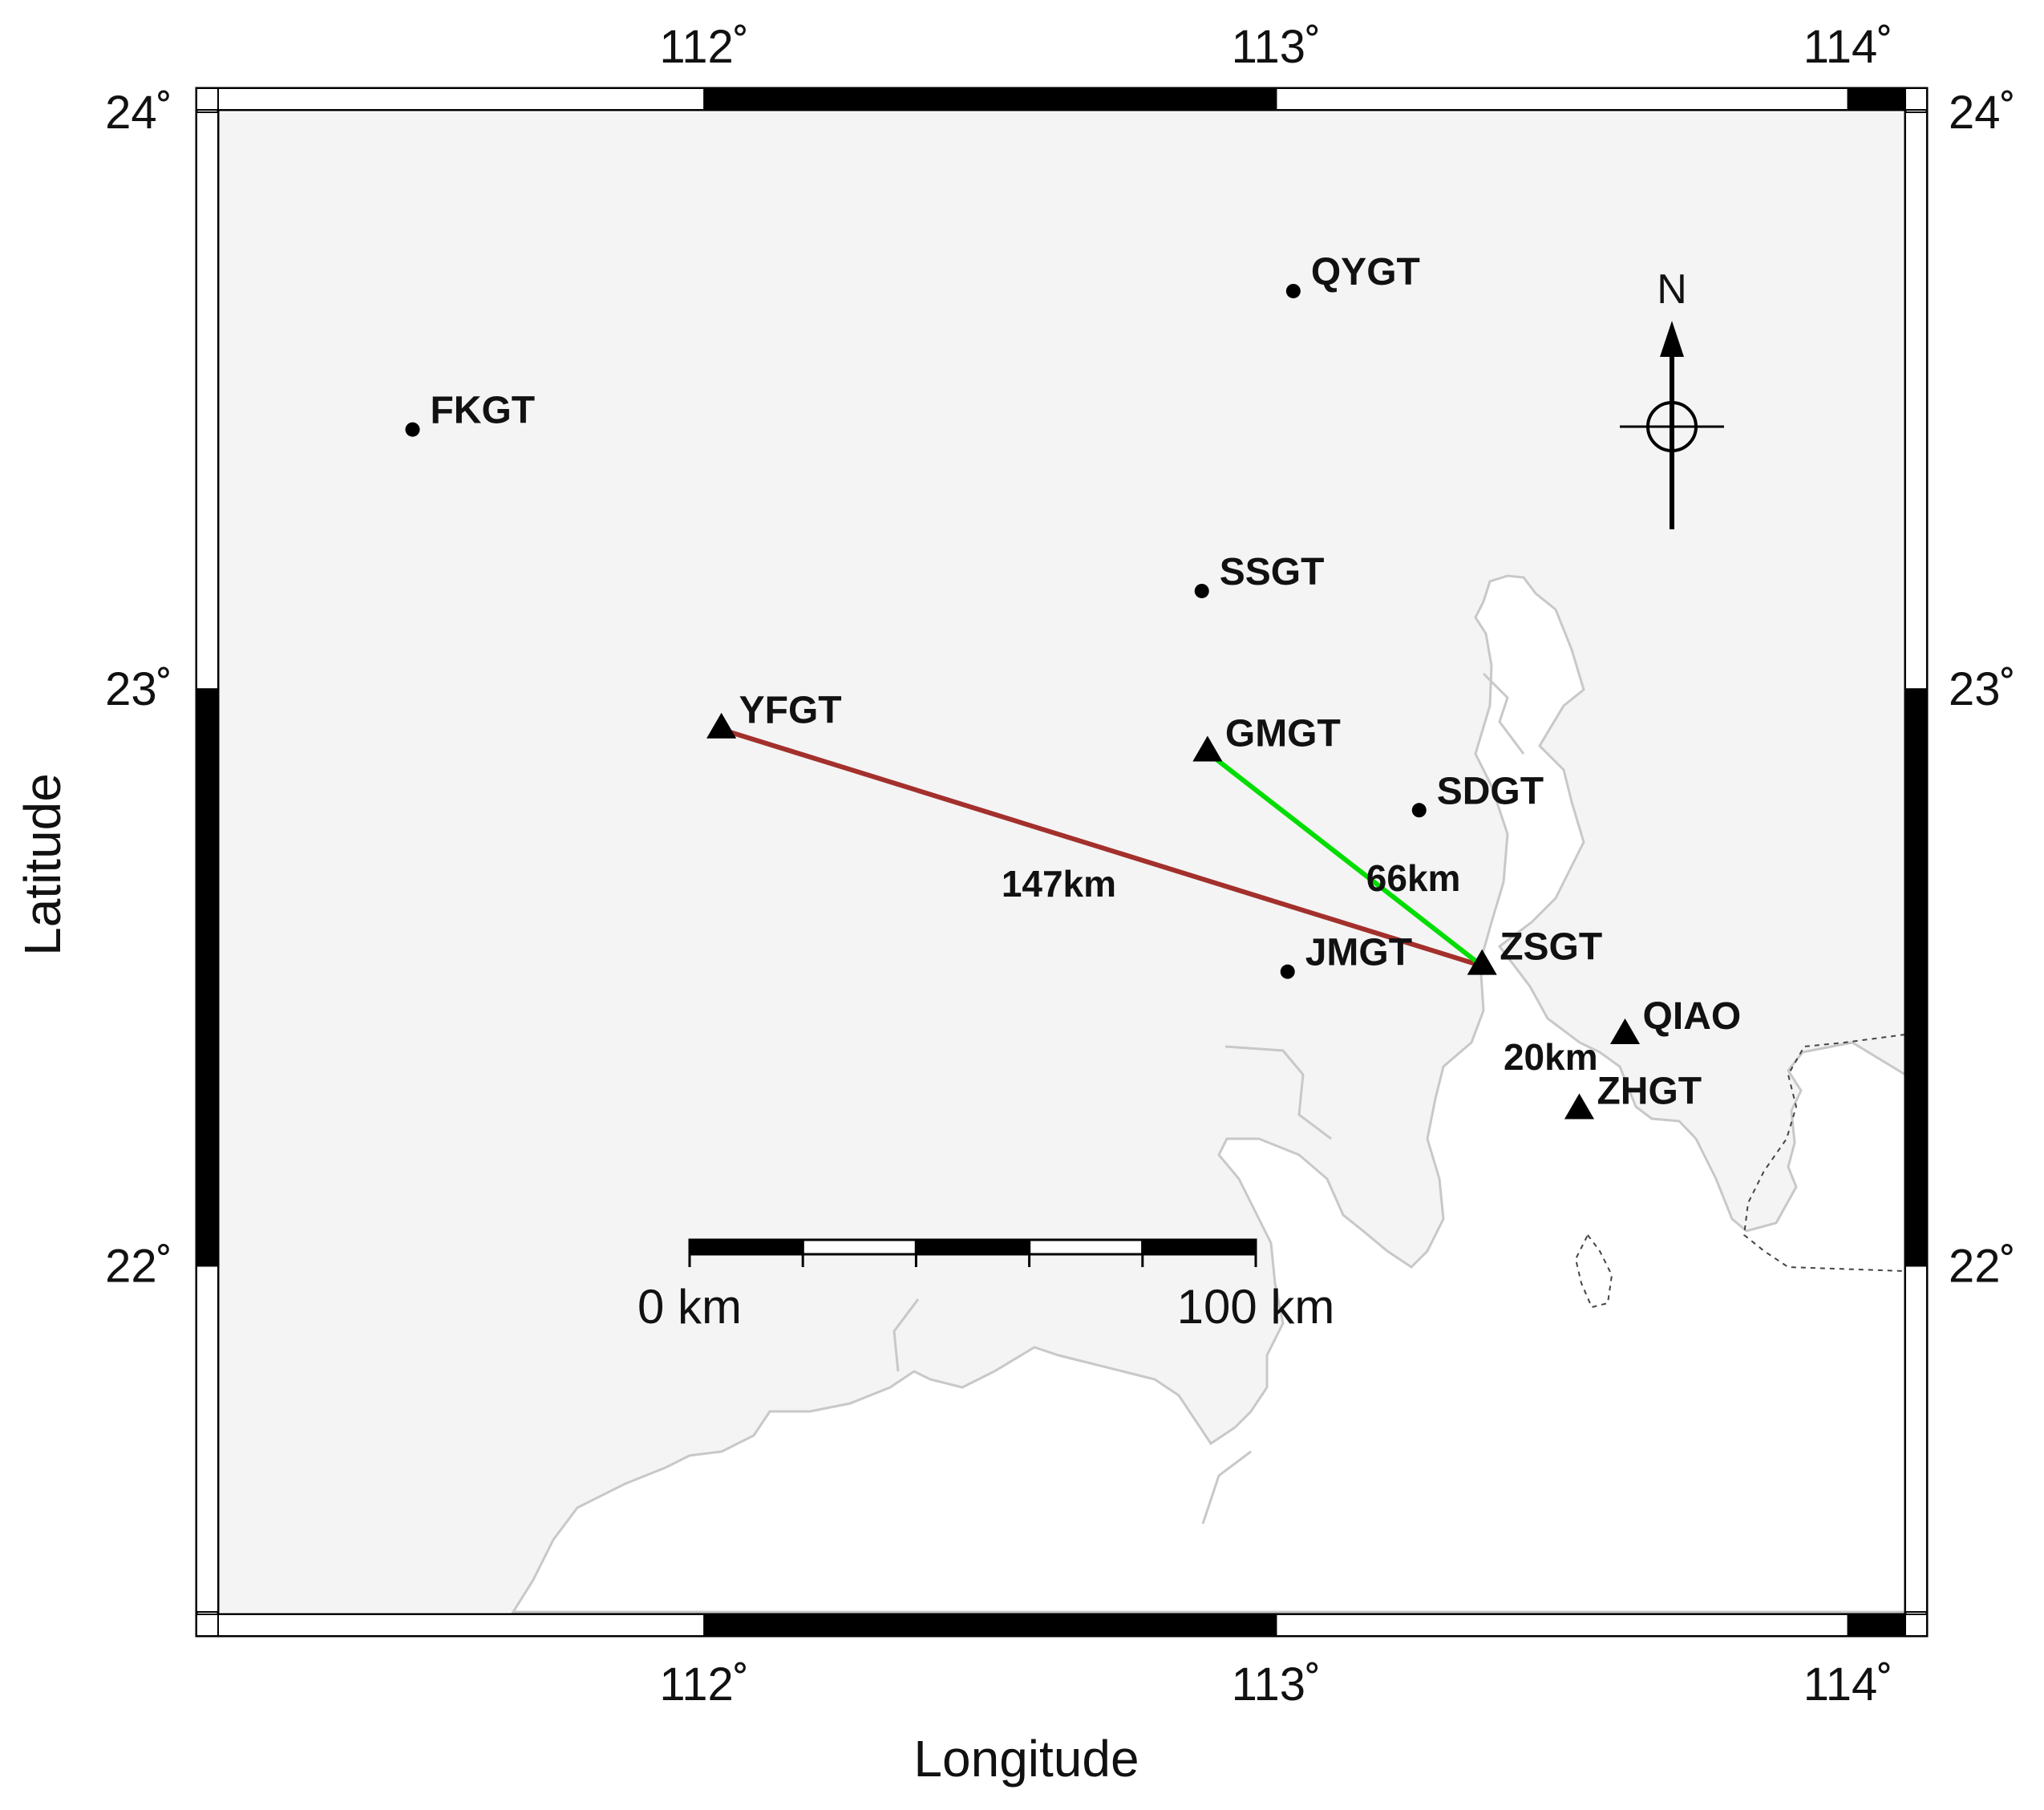  I want to click on station-label-qiao: QIAO, so click(1692, 1016).